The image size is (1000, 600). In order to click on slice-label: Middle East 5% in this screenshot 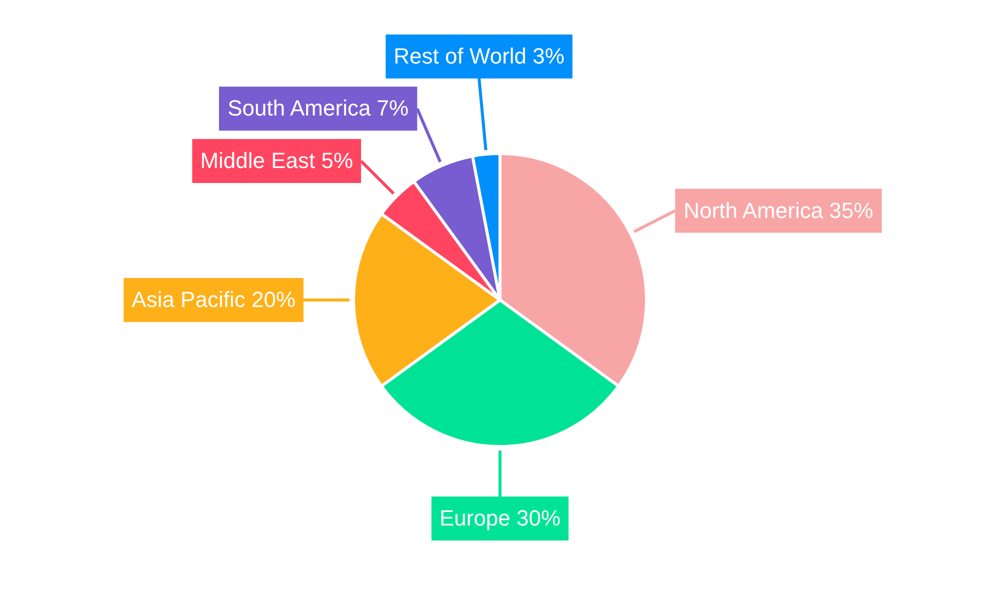, I will do `click(277, 161)`.